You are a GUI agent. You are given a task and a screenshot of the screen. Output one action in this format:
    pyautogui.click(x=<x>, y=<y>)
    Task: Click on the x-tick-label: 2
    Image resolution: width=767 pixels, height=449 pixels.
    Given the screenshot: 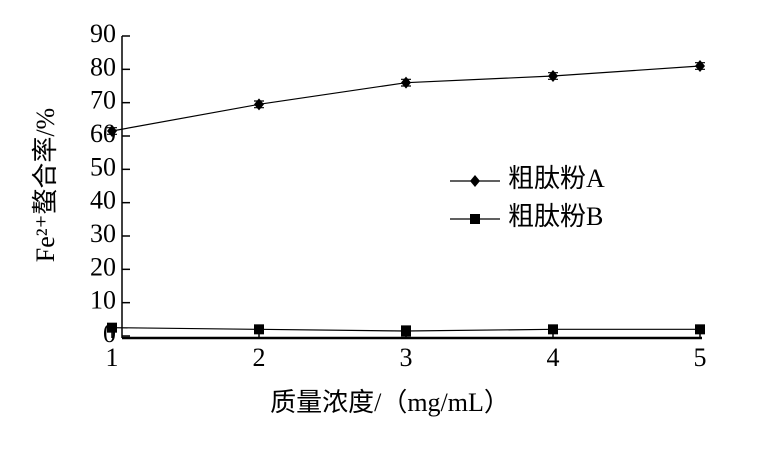 What is the action you would take?
    pyautogui.click(x=259, y=357)
    